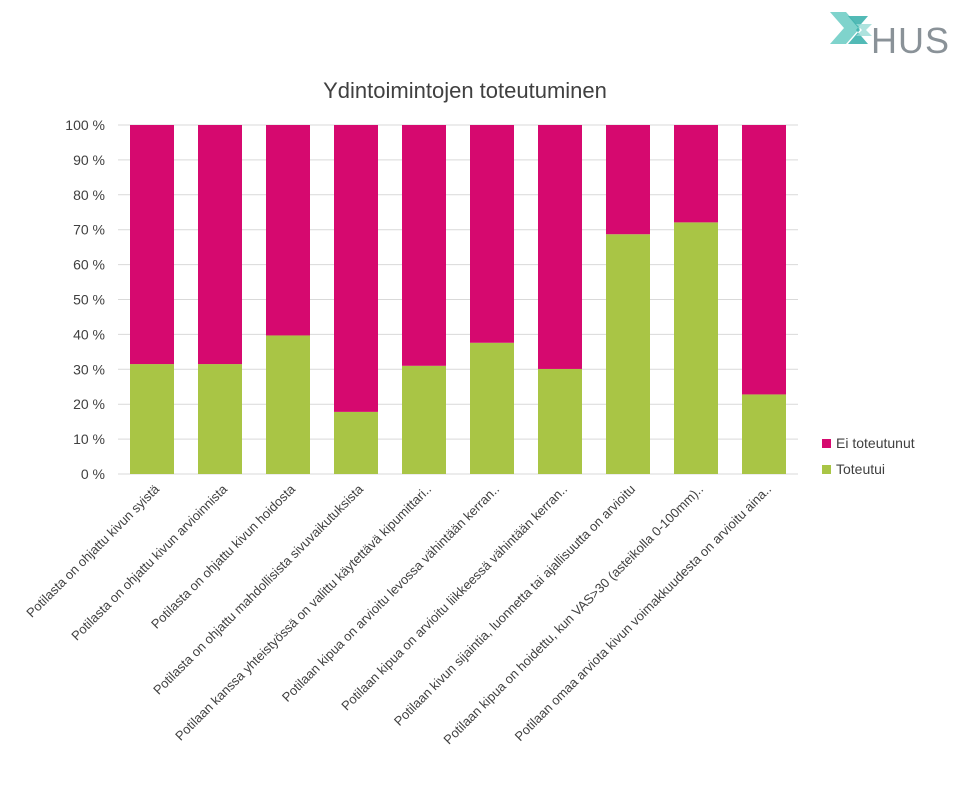  What do you see at coordinates (89, 439) in the screenshot?
I see `y-tick-label: 10 %` at bounding box center [89, 439].